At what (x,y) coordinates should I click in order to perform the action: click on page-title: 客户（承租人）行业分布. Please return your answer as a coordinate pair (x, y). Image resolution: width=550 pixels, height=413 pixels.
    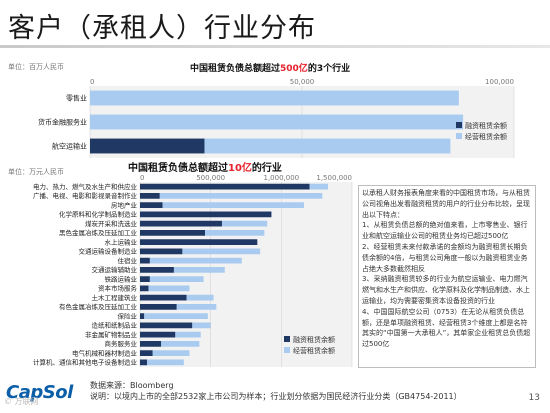
    Looking at the image, I should click on (162, 28).